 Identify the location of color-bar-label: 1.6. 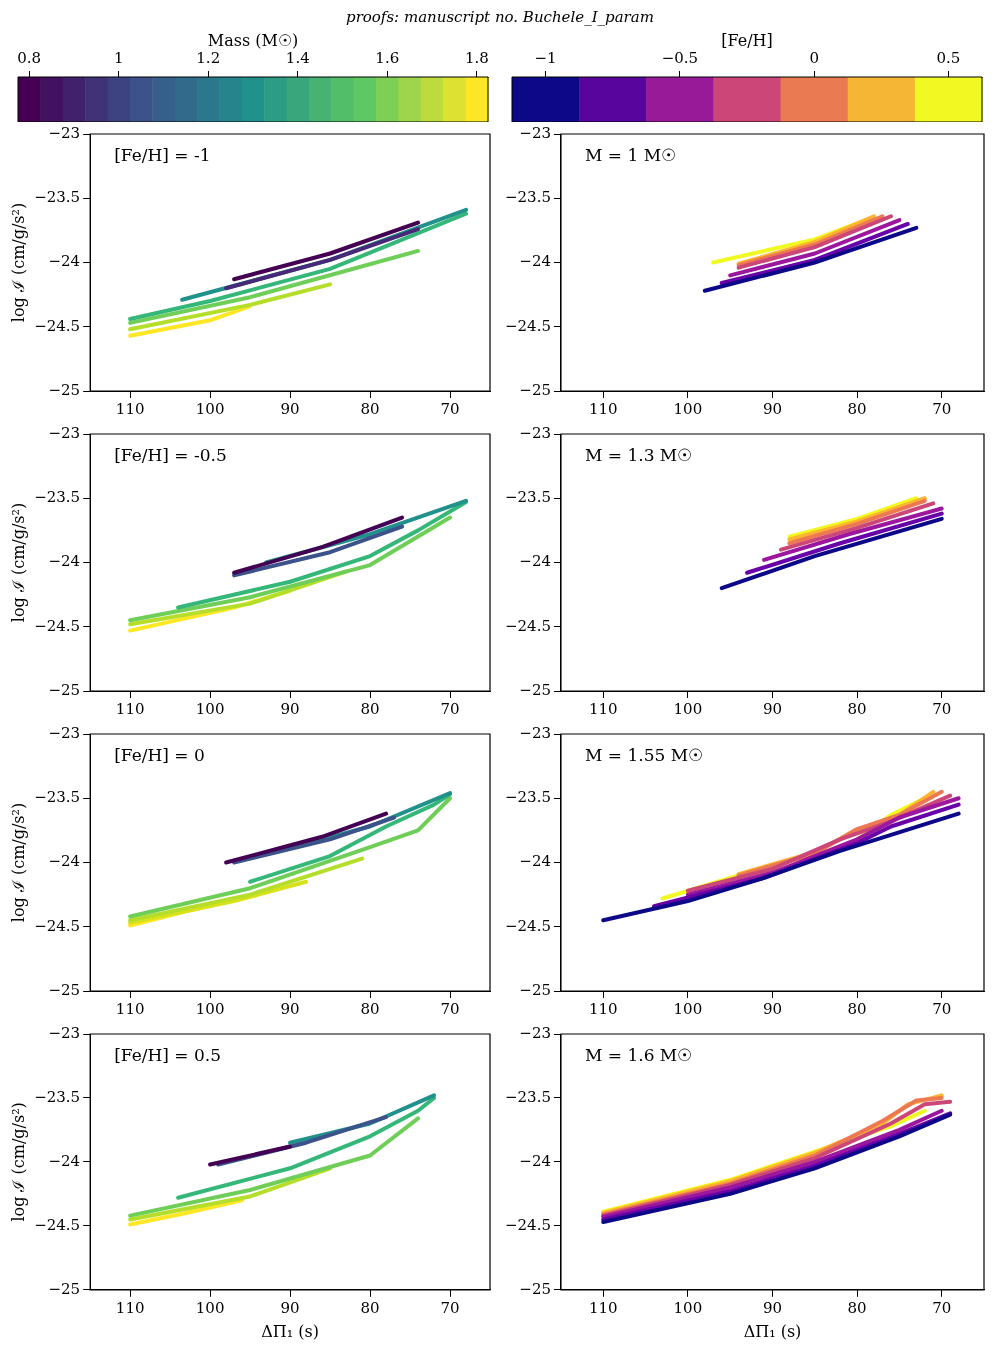
(387, 57).